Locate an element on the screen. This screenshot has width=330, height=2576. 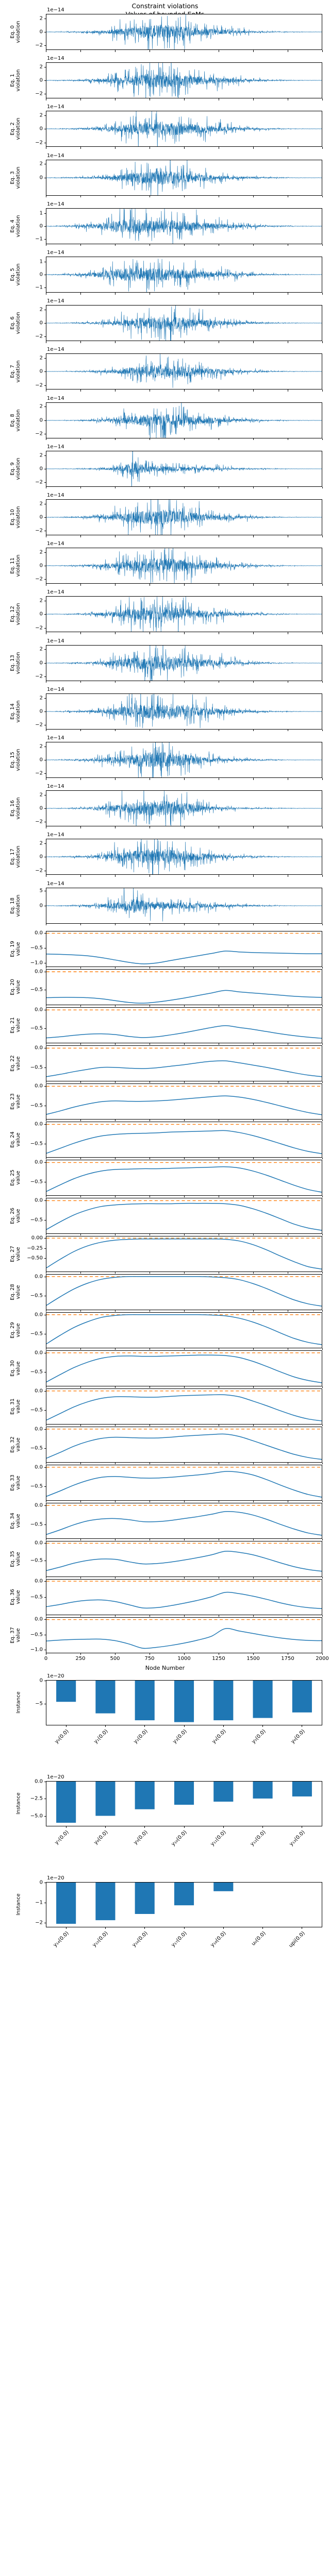
y-axis-label: Eq. 9 violation is located at coordinates (15, 468).